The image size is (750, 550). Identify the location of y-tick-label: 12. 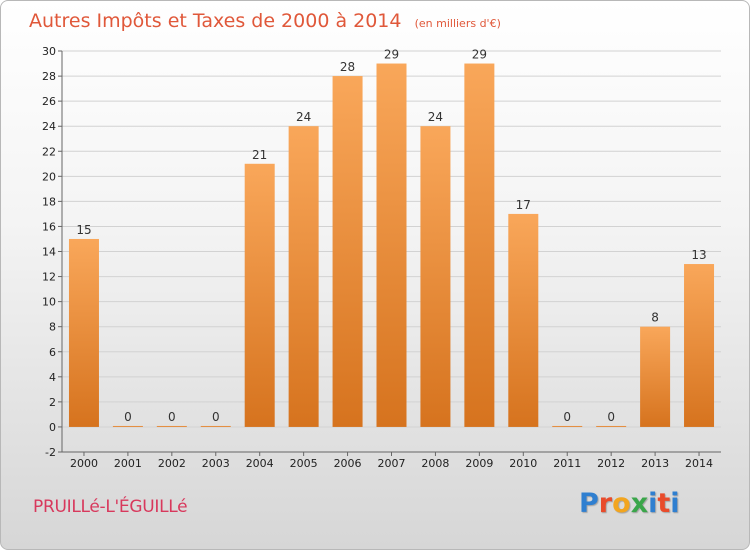
(49, 277).